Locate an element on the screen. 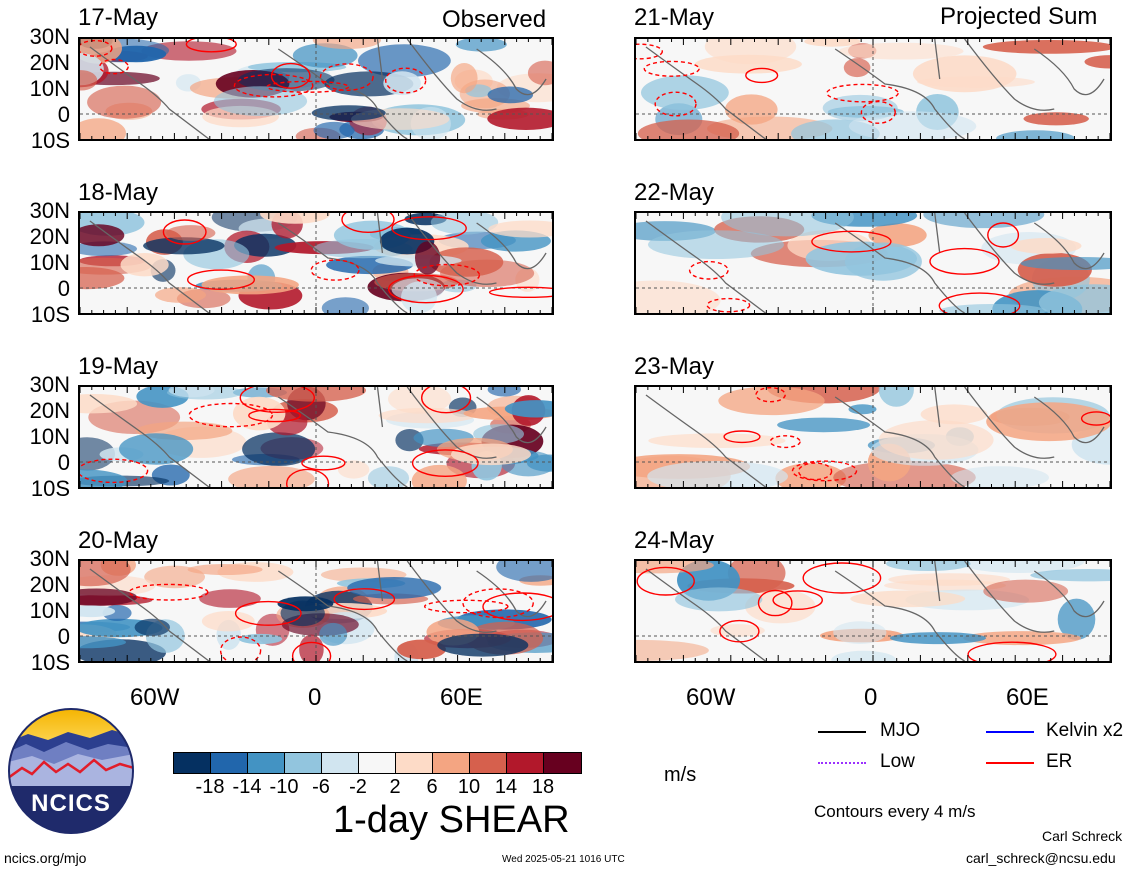 The height and width of the screenshot is (872, 1135). panel-date-21-may: 21-May is located at coordinates (674, 17).